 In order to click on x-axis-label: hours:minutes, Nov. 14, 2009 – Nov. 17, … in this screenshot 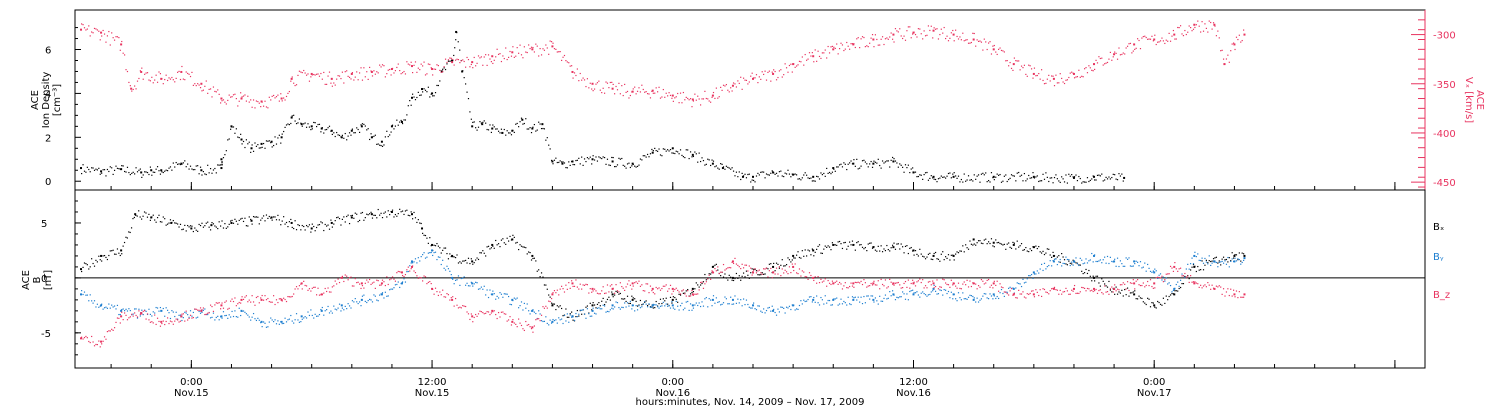, I will do `click(750, 402)`.